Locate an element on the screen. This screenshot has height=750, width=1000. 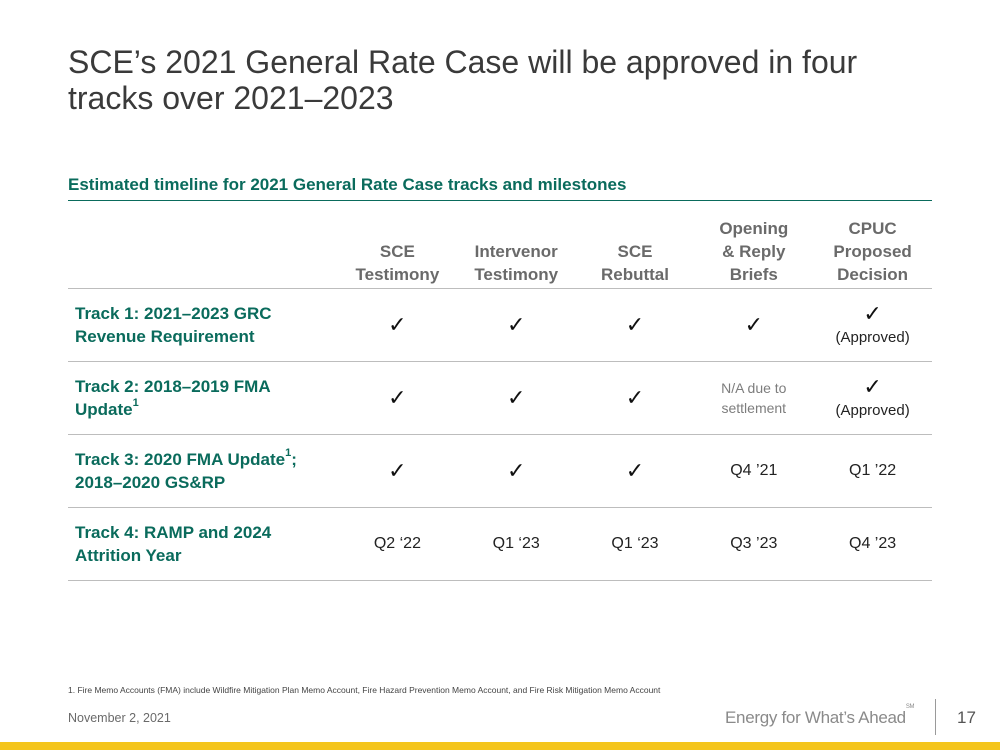
track-2-label: Track 2: 2018–2019 FMA Update1 is located at coordinates (203, 398).